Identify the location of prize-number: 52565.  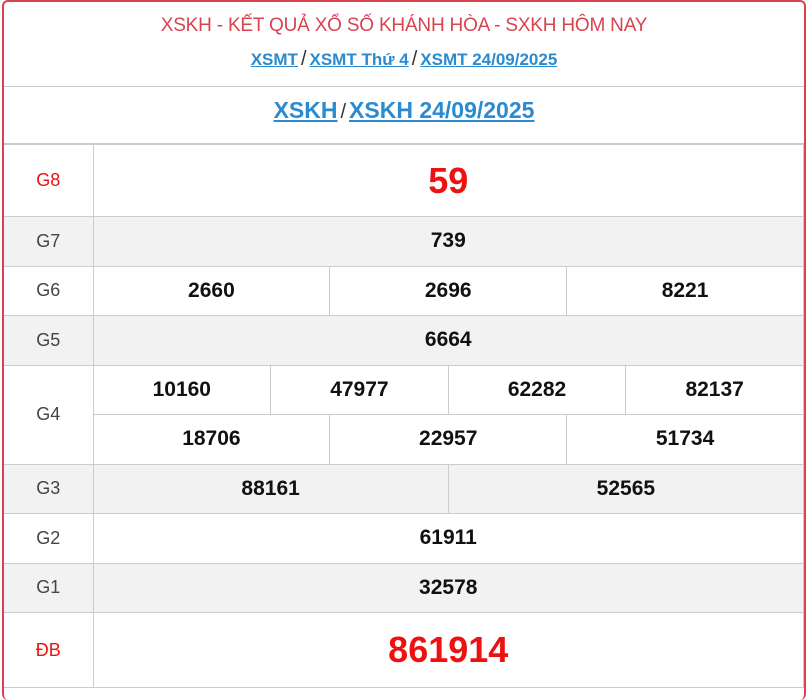
(626, 488).